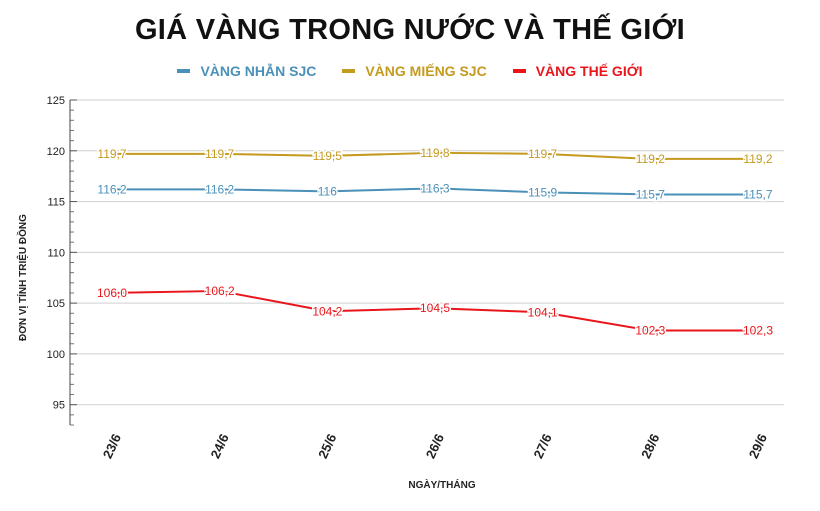  I want to click on data-label: 115,9, so click(542, 192).